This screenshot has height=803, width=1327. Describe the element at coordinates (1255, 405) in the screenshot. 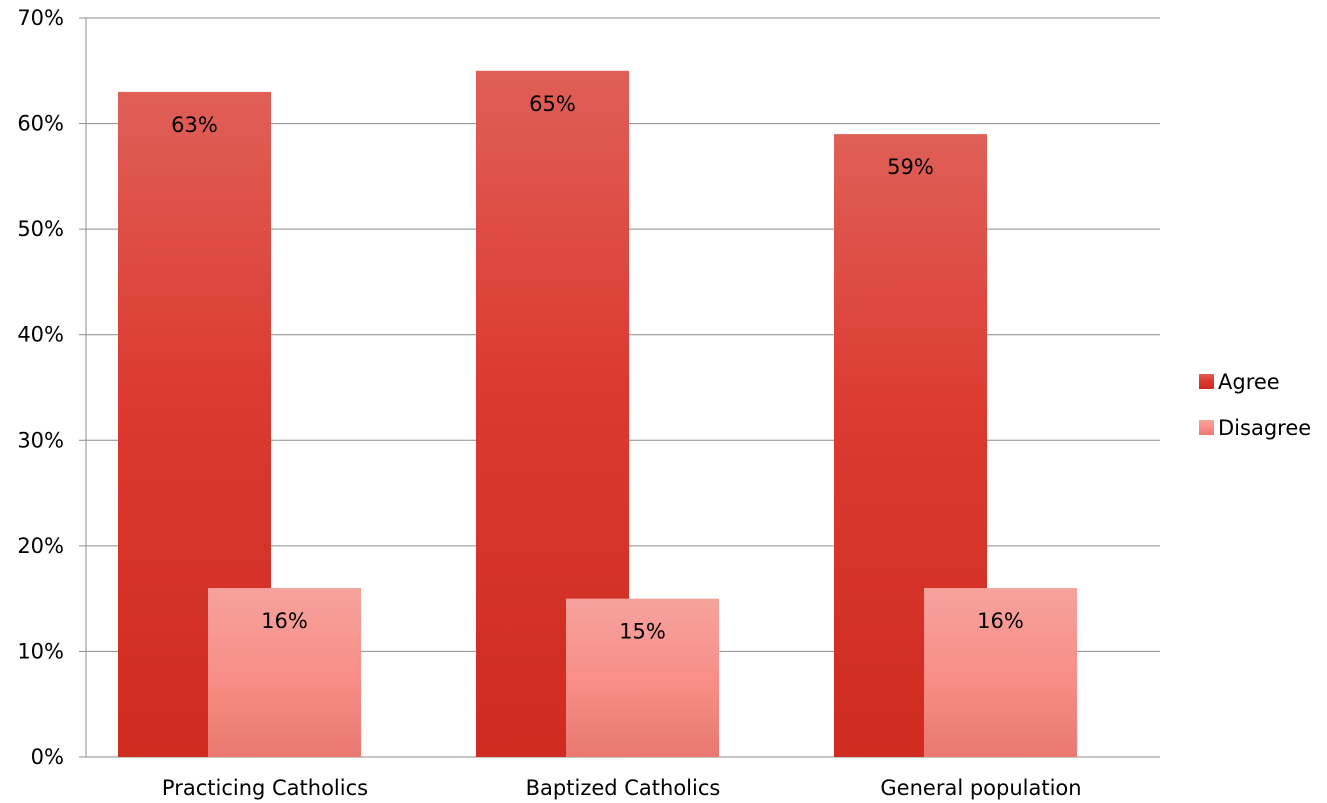

I see `legend: Agree Disagree` at that location.